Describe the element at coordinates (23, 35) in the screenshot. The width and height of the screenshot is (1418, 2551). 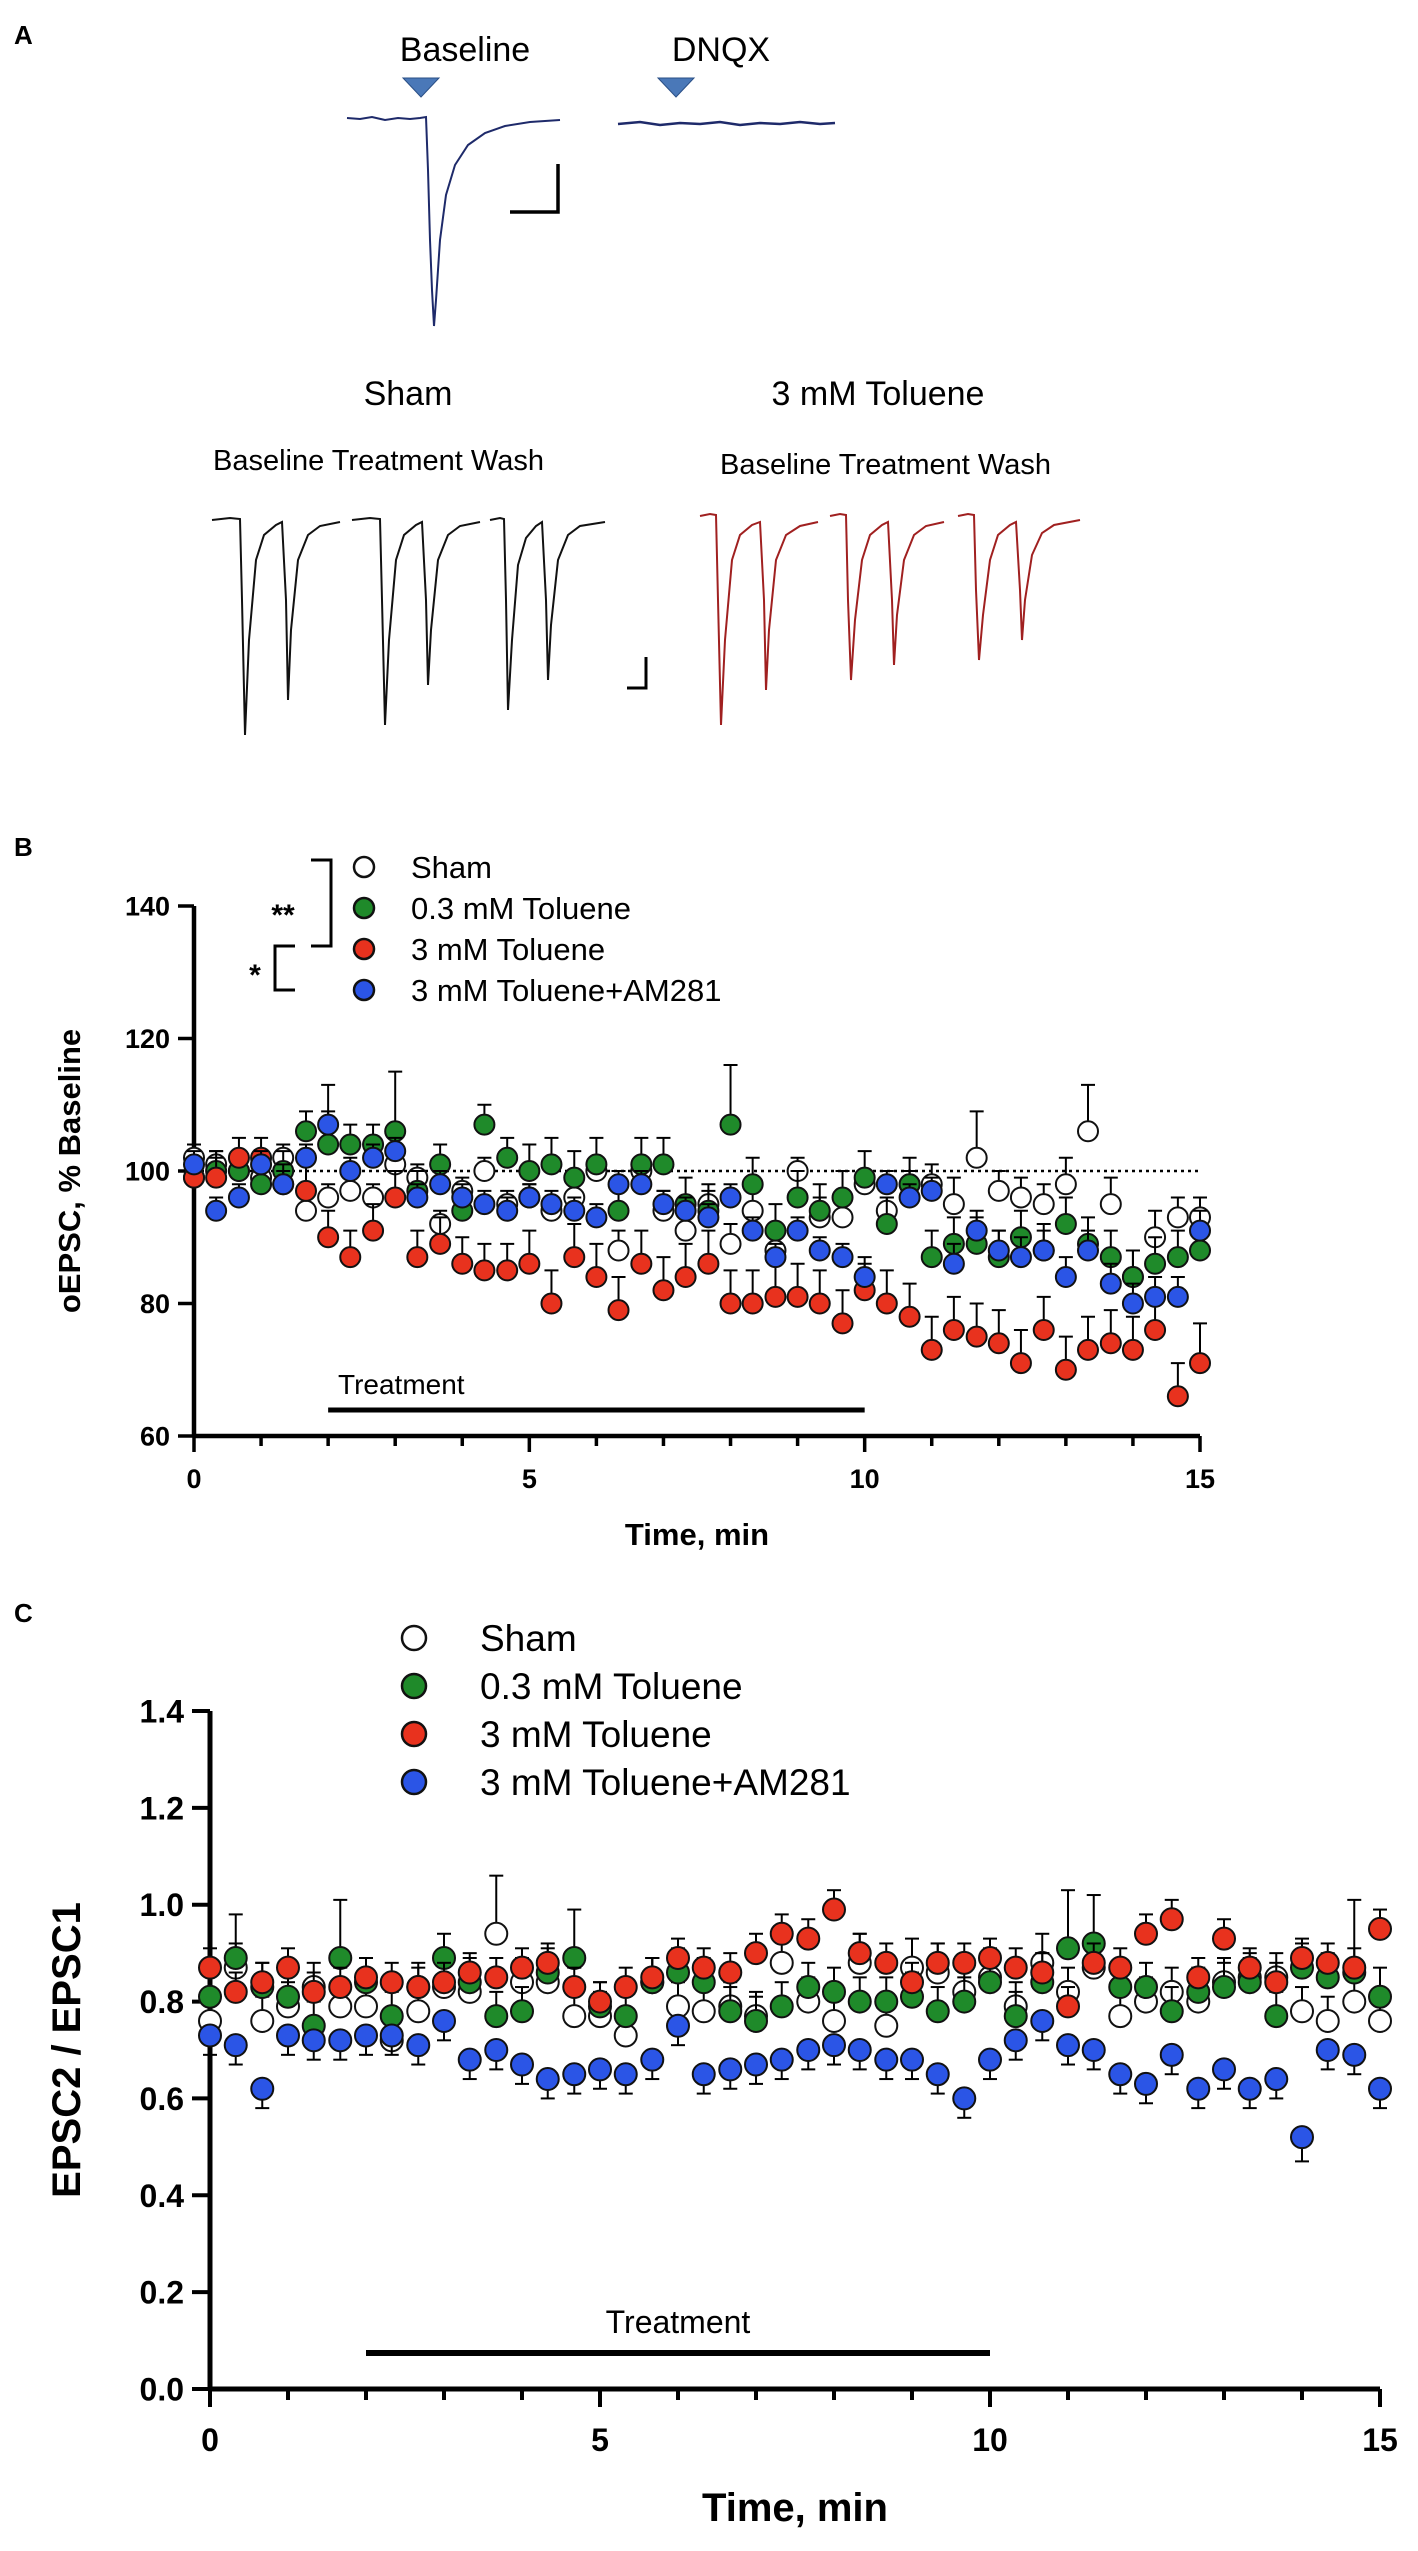
I see `panel-a-letter: A` at that location.